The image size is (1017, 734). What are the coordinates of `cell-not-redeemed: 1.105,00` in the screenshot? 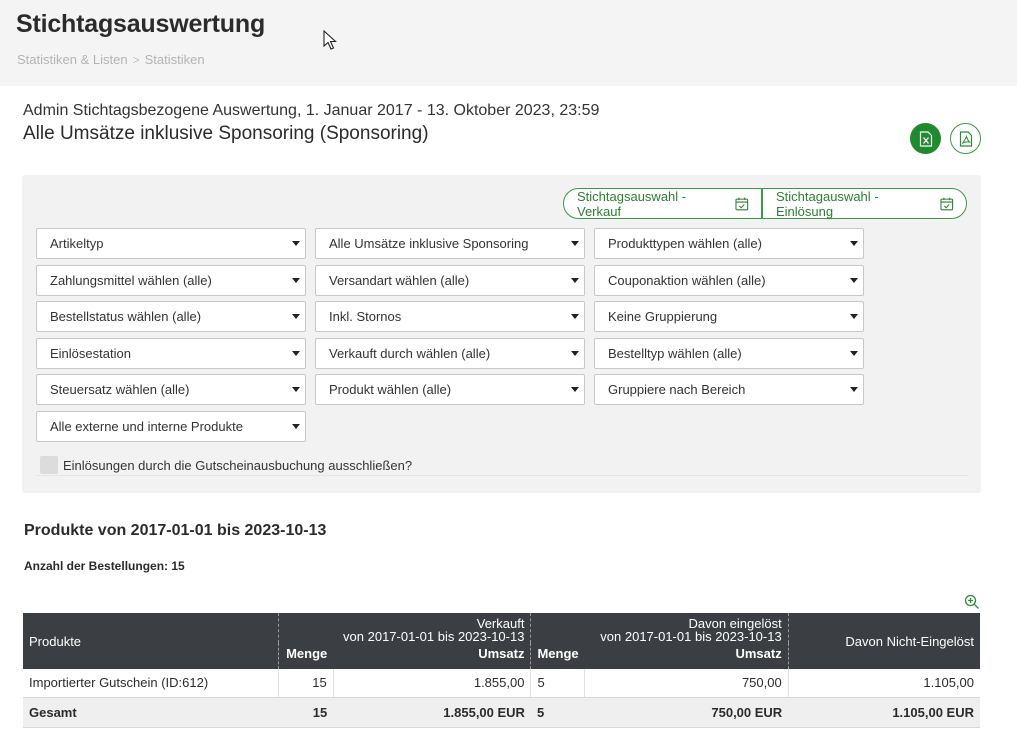 It's located at (883, 683).